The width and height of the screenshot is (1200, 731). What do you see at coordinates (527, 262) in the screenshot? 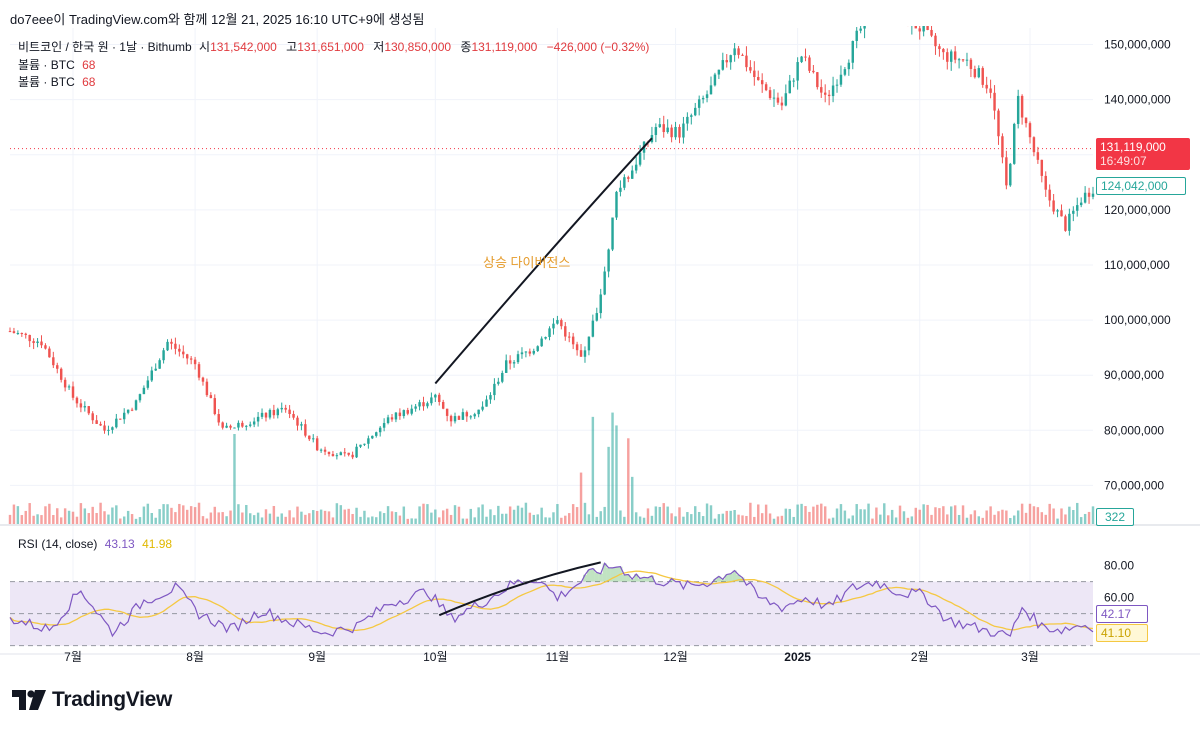
I see `divergence-annotation: 상승 다이버전스` at bounding box center [527, 262].